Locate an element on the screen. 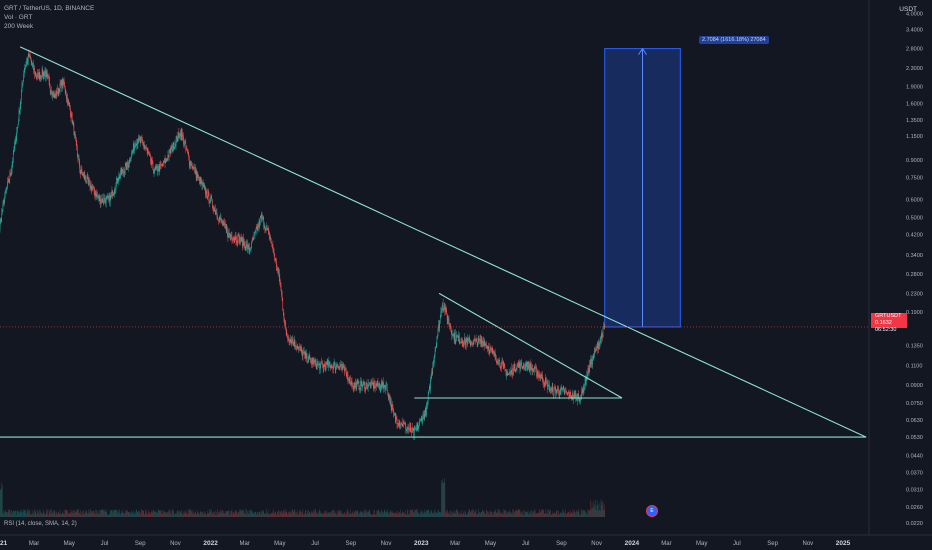 This screenshot has width=932, height=550. symbol-title: GRT / TetherUS, 1D, BINANCE is located at coordinates (49, 8).